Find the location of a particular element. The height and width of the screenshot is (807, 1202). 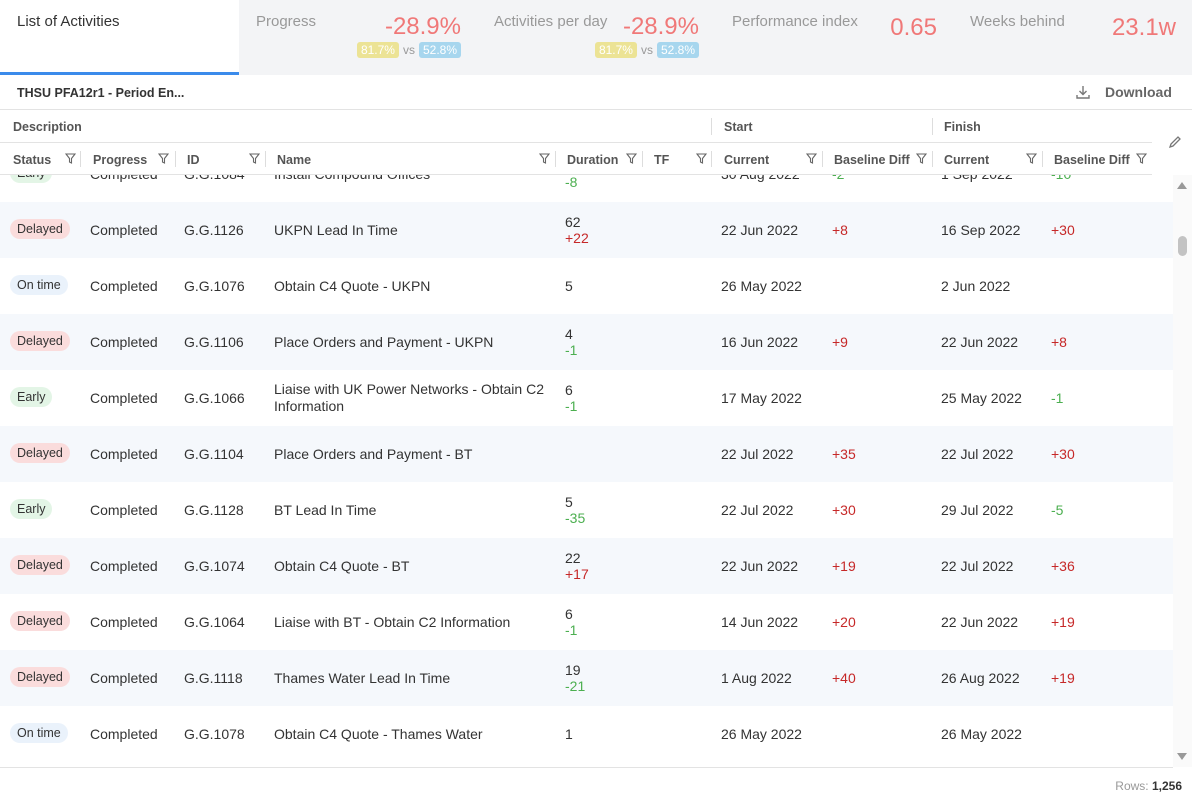

finish-current: 29 Jul 2022 is located at coordinates (977, 510).